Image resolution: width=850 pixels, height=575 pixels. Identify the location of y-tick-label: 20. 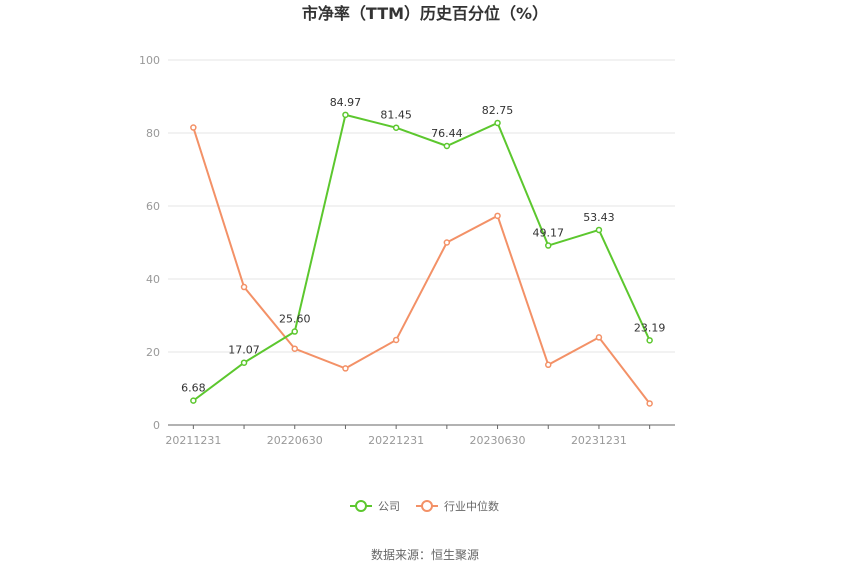
(153, 352).